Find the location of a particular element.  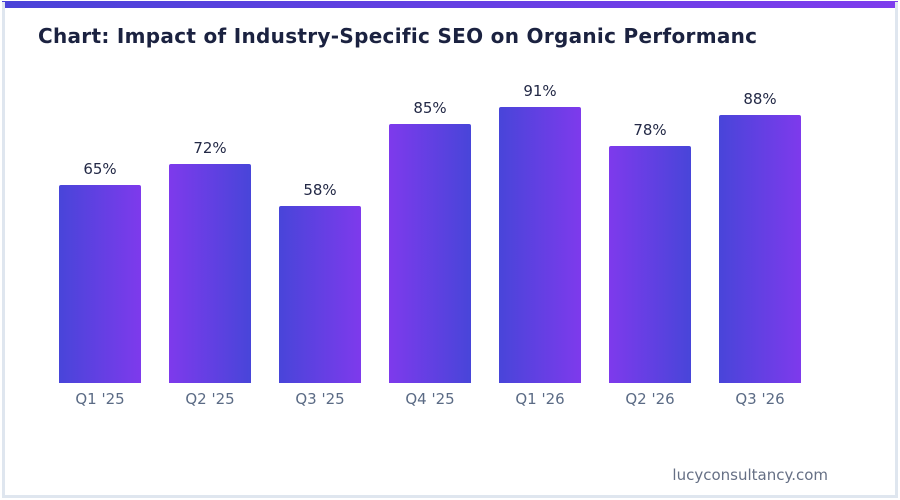

bar-group: 65% Q1 '25 is located at coordinates (100, 245).